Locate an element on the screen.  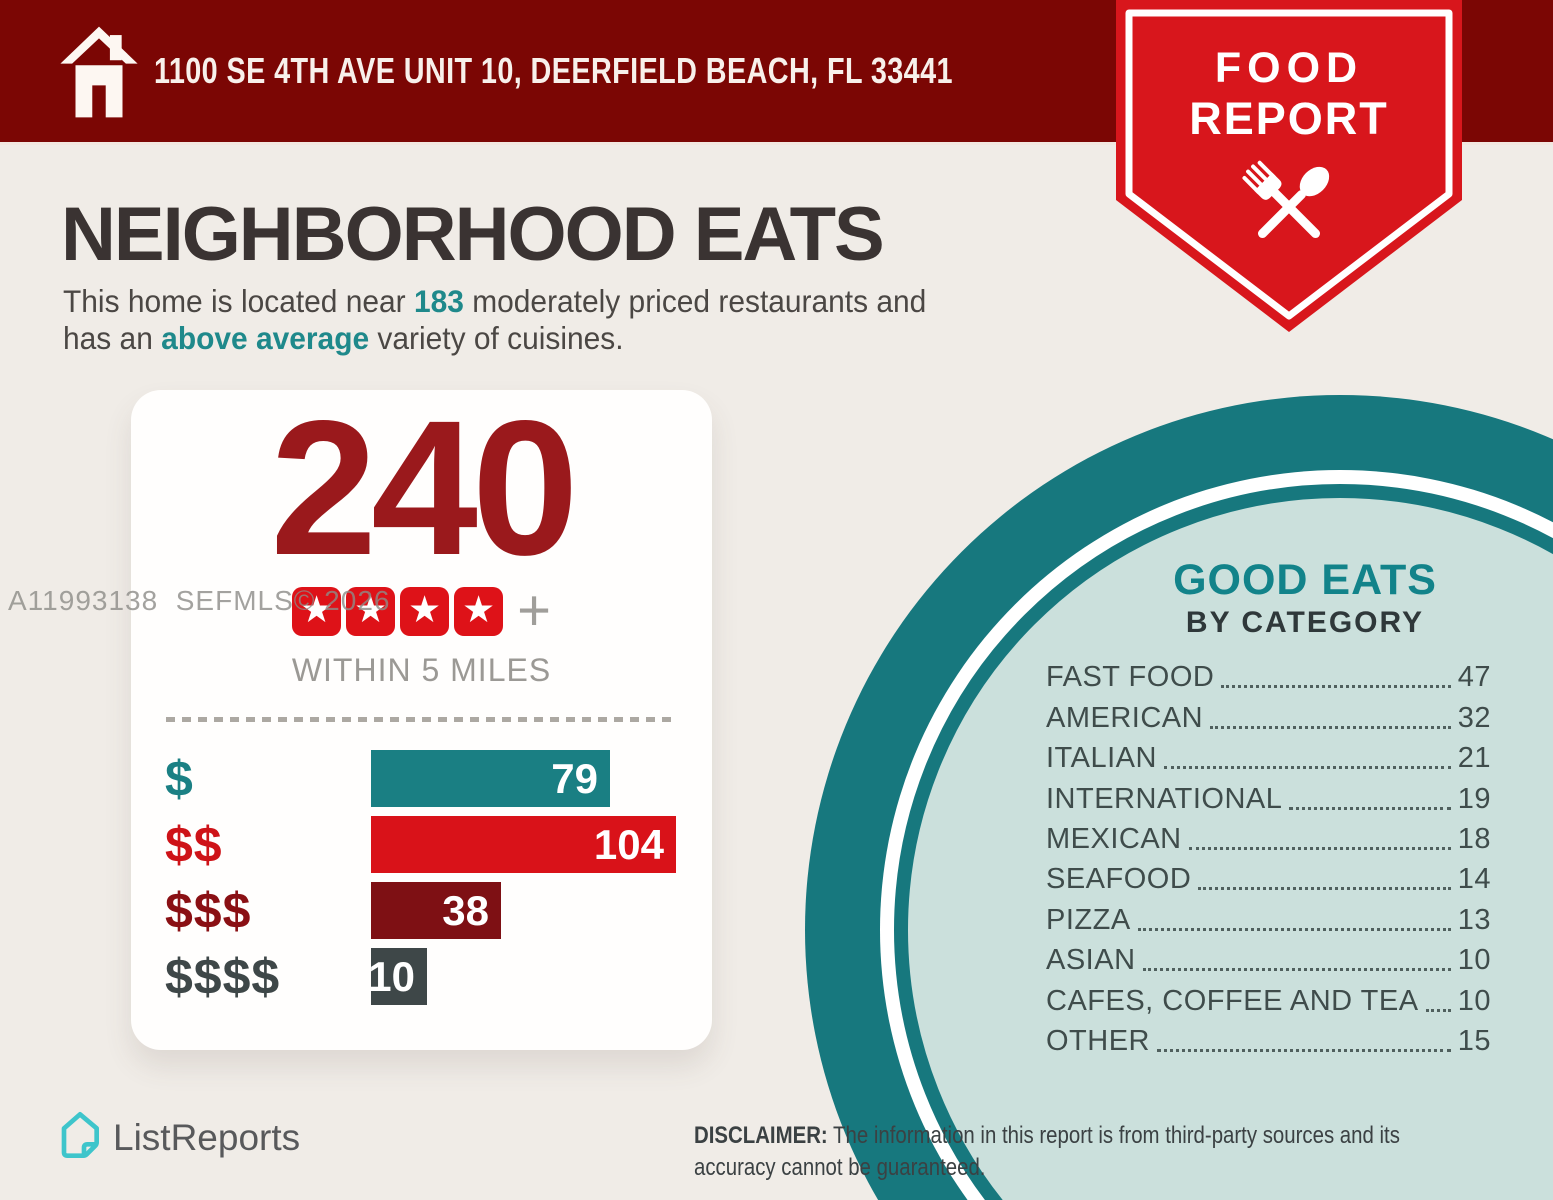
price-tier-bar-chart: $79 $$ 104 $$$ 38 $$$$ 10 is located at coordinates (421, 882).